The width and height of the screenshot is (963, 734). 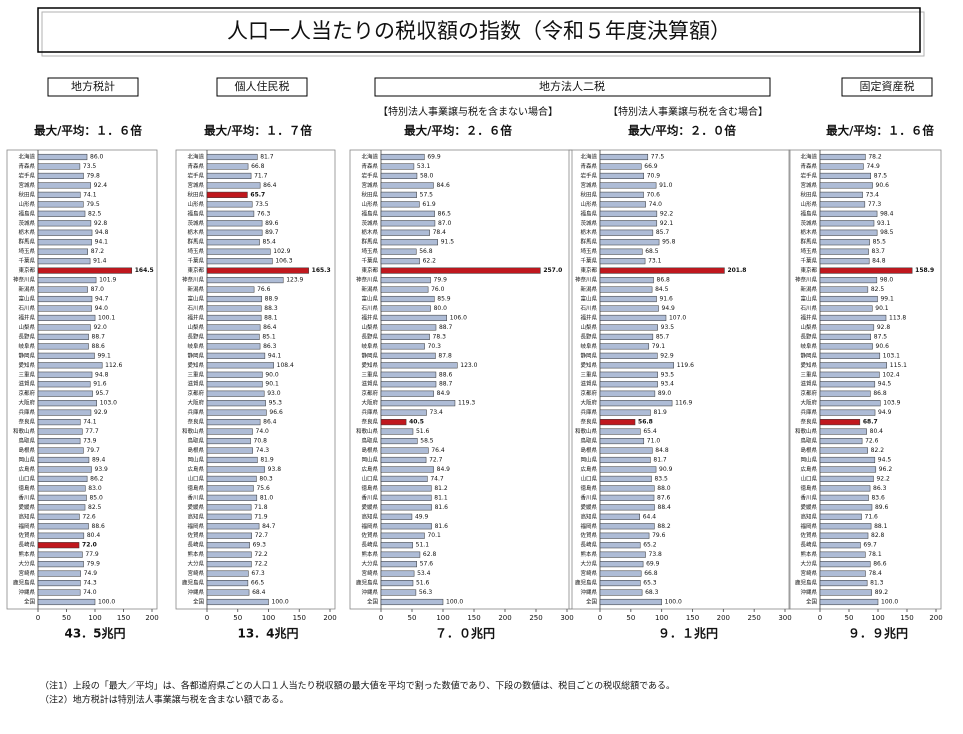 I want to click on value-label: 65.7, so click(x=257, y=194).